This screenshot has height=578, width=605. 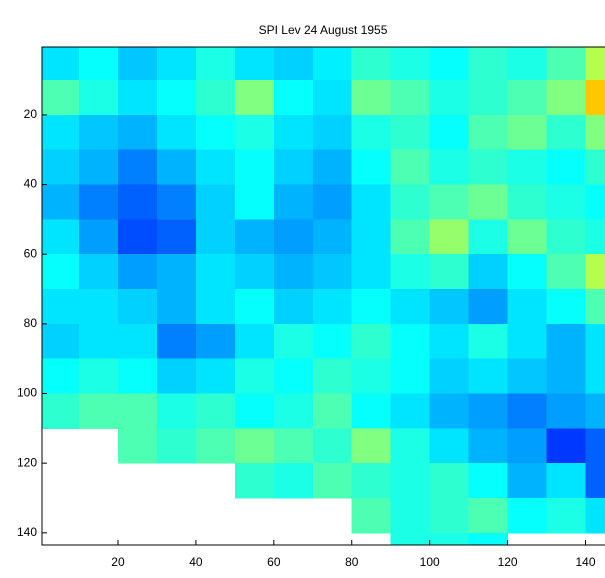 What do you see at coordinates (508, 562) in the screenshot?
I see `x-tick-label: 120` at bounding box center [508, 562].